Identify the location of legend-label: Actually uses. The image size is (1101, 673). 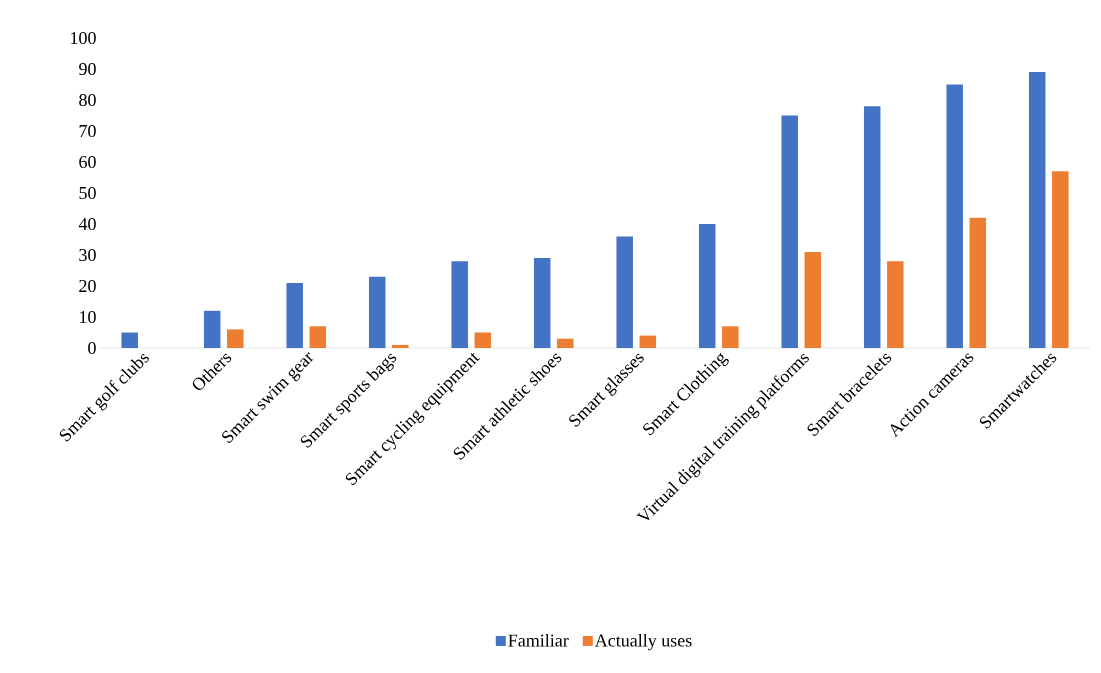
(643, 642).